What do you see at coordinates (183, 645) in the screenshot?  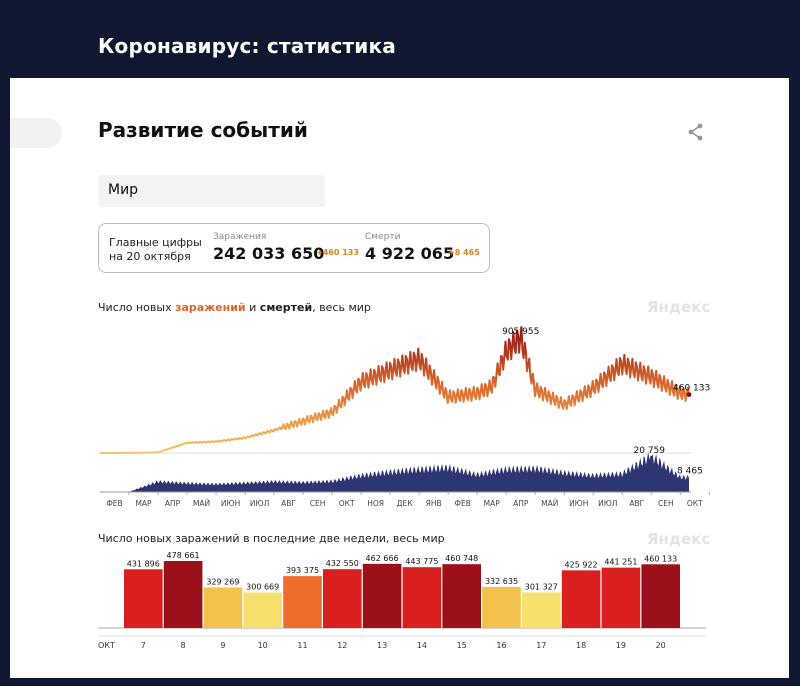 I see `bar-category-label: 8` at bounding box center [183, 645].